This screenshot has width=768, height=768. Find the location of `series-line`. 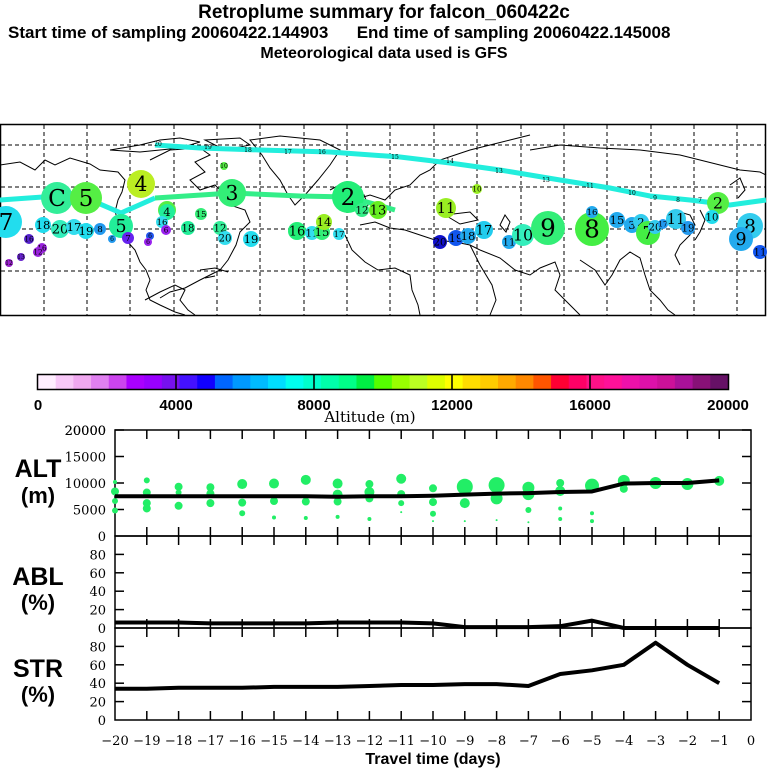

series-line is located at coordinates (418, 665).